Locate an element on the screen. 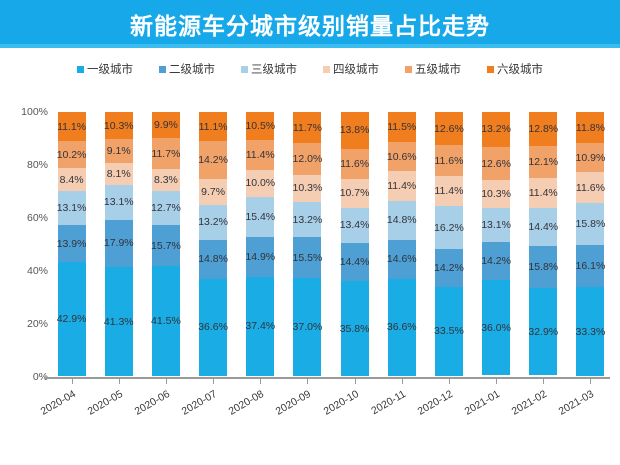  bar-segment: 42.9% is located at coordinates (71, 319).